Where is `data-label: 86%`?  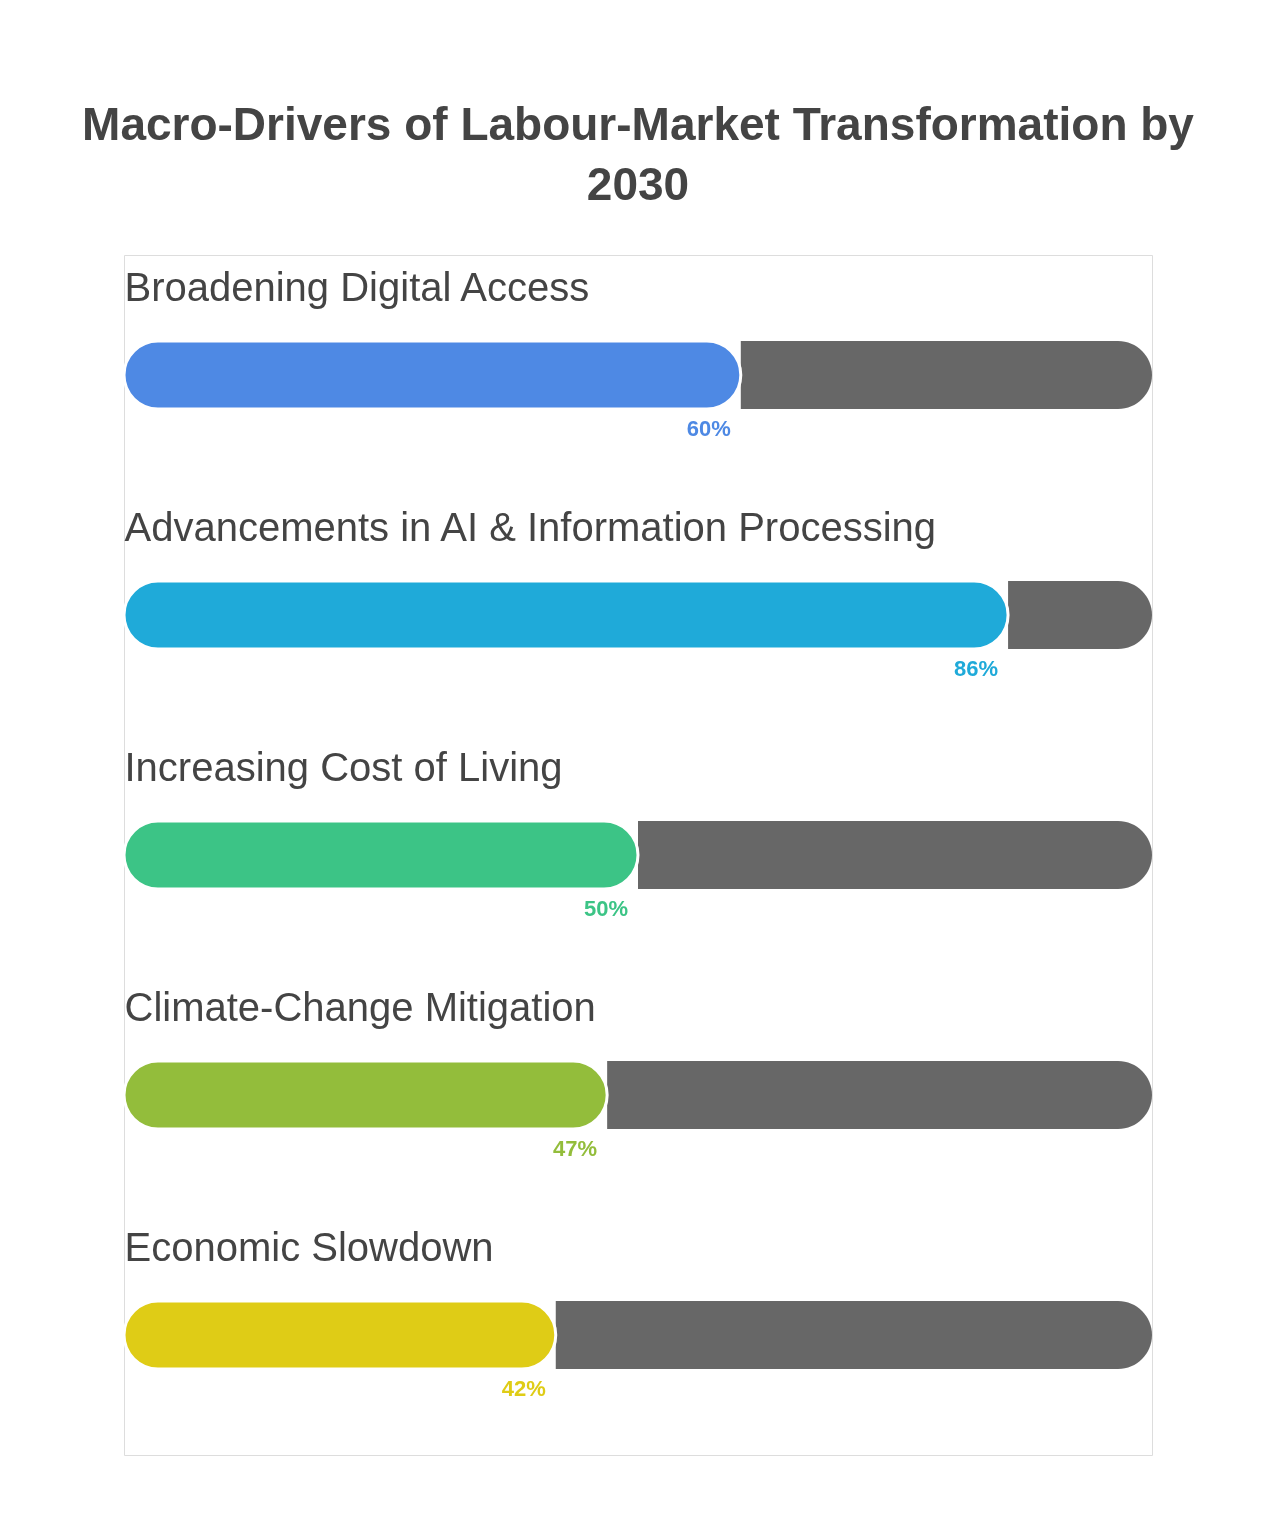 data-label: 86% is located at coordinates (976, 668).